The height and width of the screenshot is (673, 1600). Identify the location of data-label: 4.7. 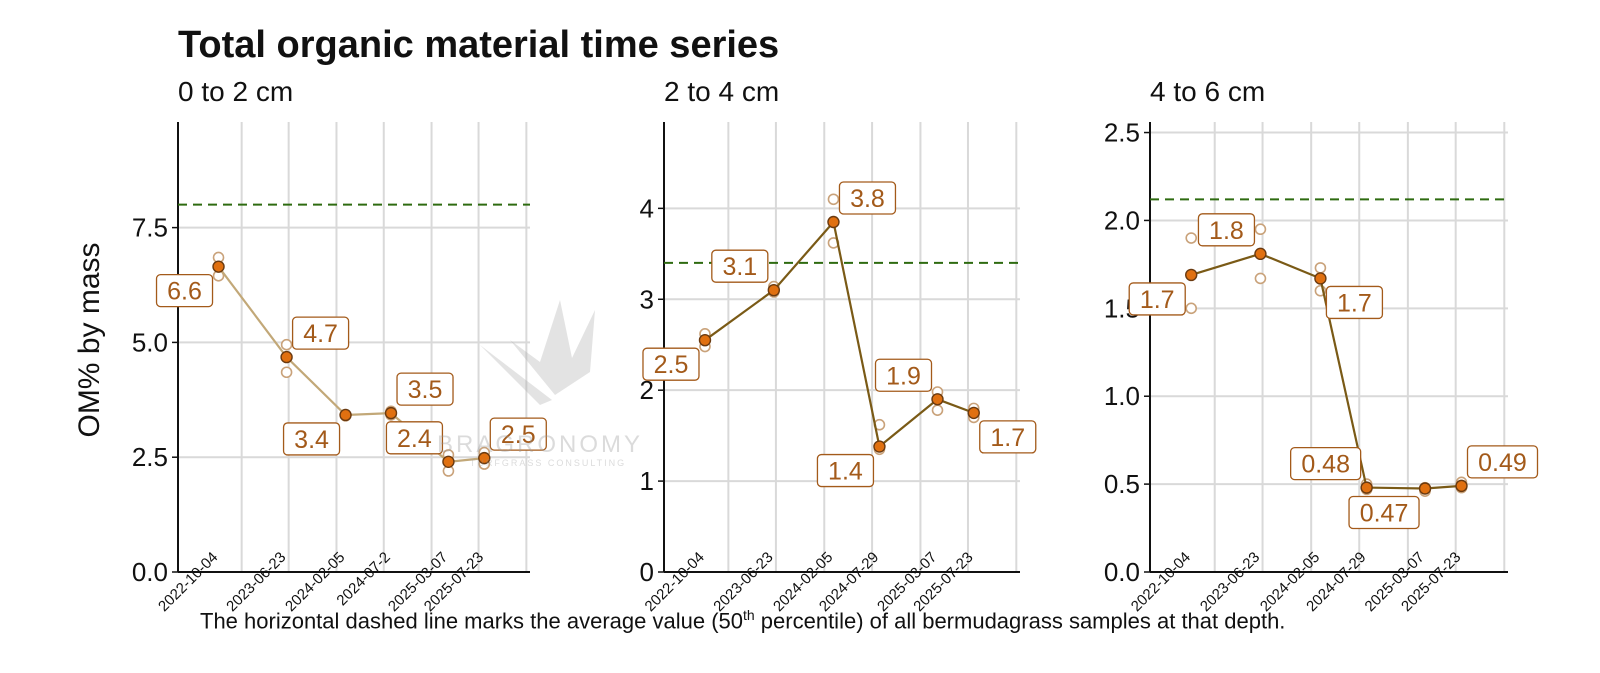
(320, 334).